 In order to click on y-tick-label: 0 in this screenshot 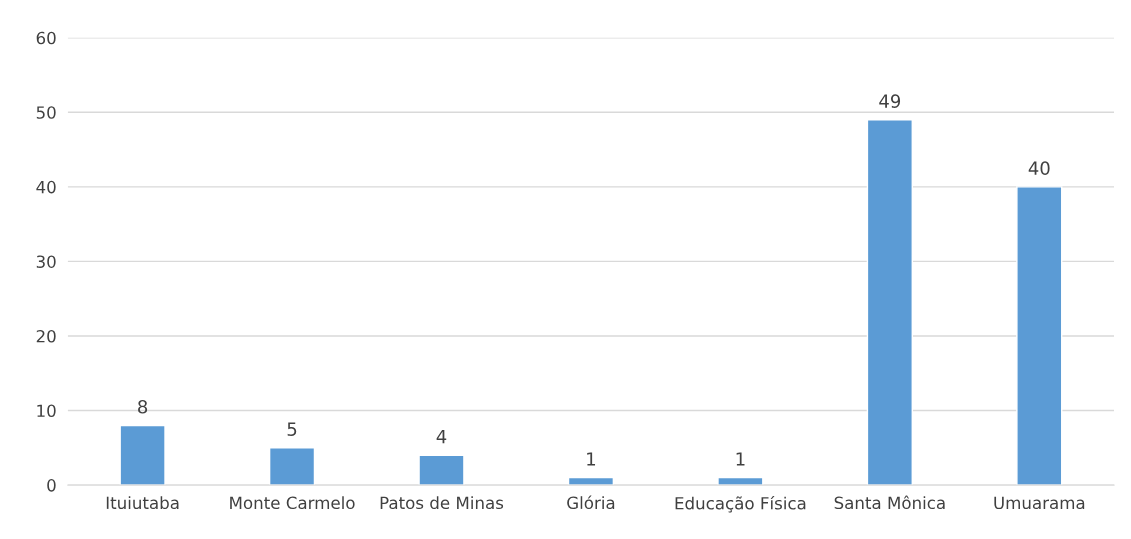, I will do `click(51, 485)`.